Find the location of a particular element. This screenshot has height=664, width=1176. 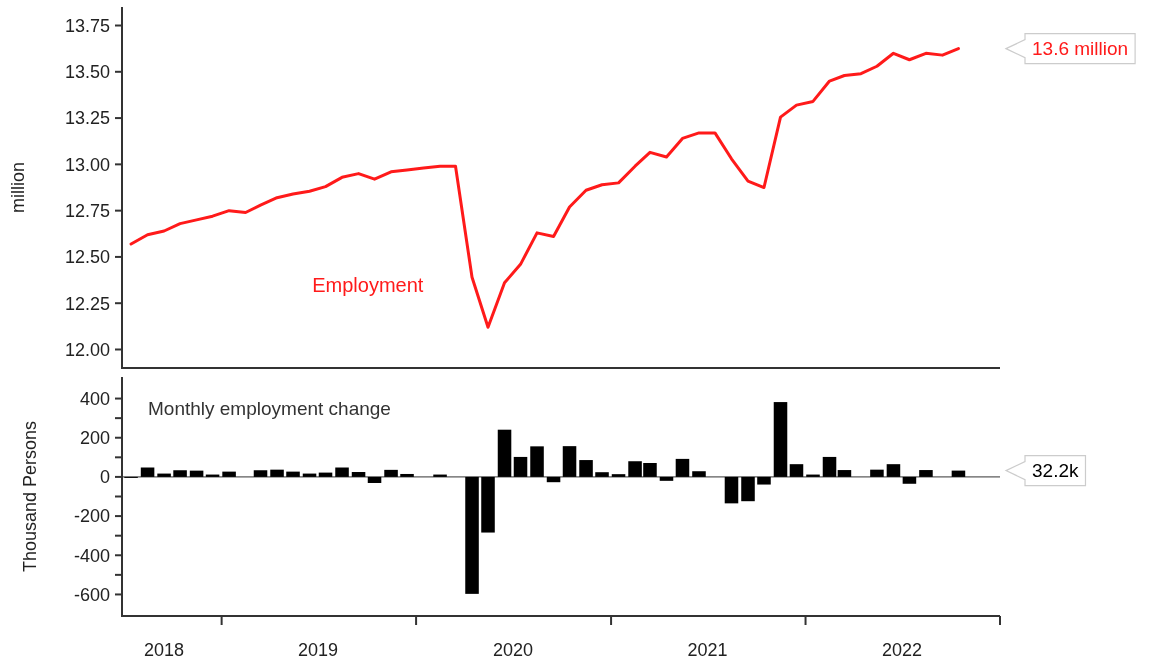

y-tick-label: 13.00 is located at coordinates (87, 164).